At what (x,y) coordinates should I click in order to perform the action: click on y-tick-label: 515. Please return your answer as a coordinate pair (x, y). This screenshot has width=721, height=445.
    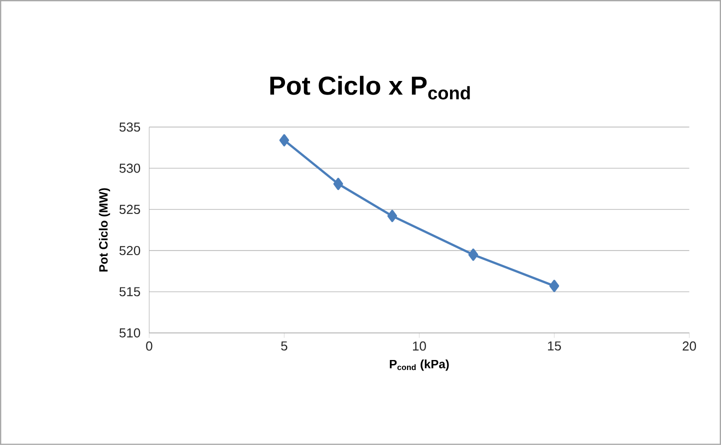
    Looking at the image, I should click on (129, 291).